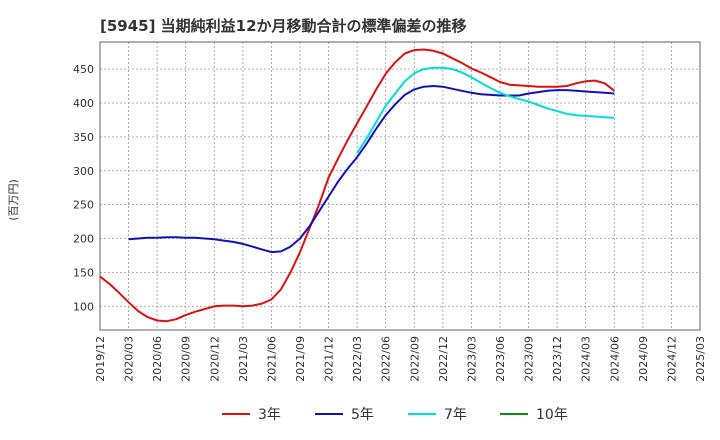 The image size is (720, 440). I want to click on x-tick-label: 2023/06, so click(500, 359).